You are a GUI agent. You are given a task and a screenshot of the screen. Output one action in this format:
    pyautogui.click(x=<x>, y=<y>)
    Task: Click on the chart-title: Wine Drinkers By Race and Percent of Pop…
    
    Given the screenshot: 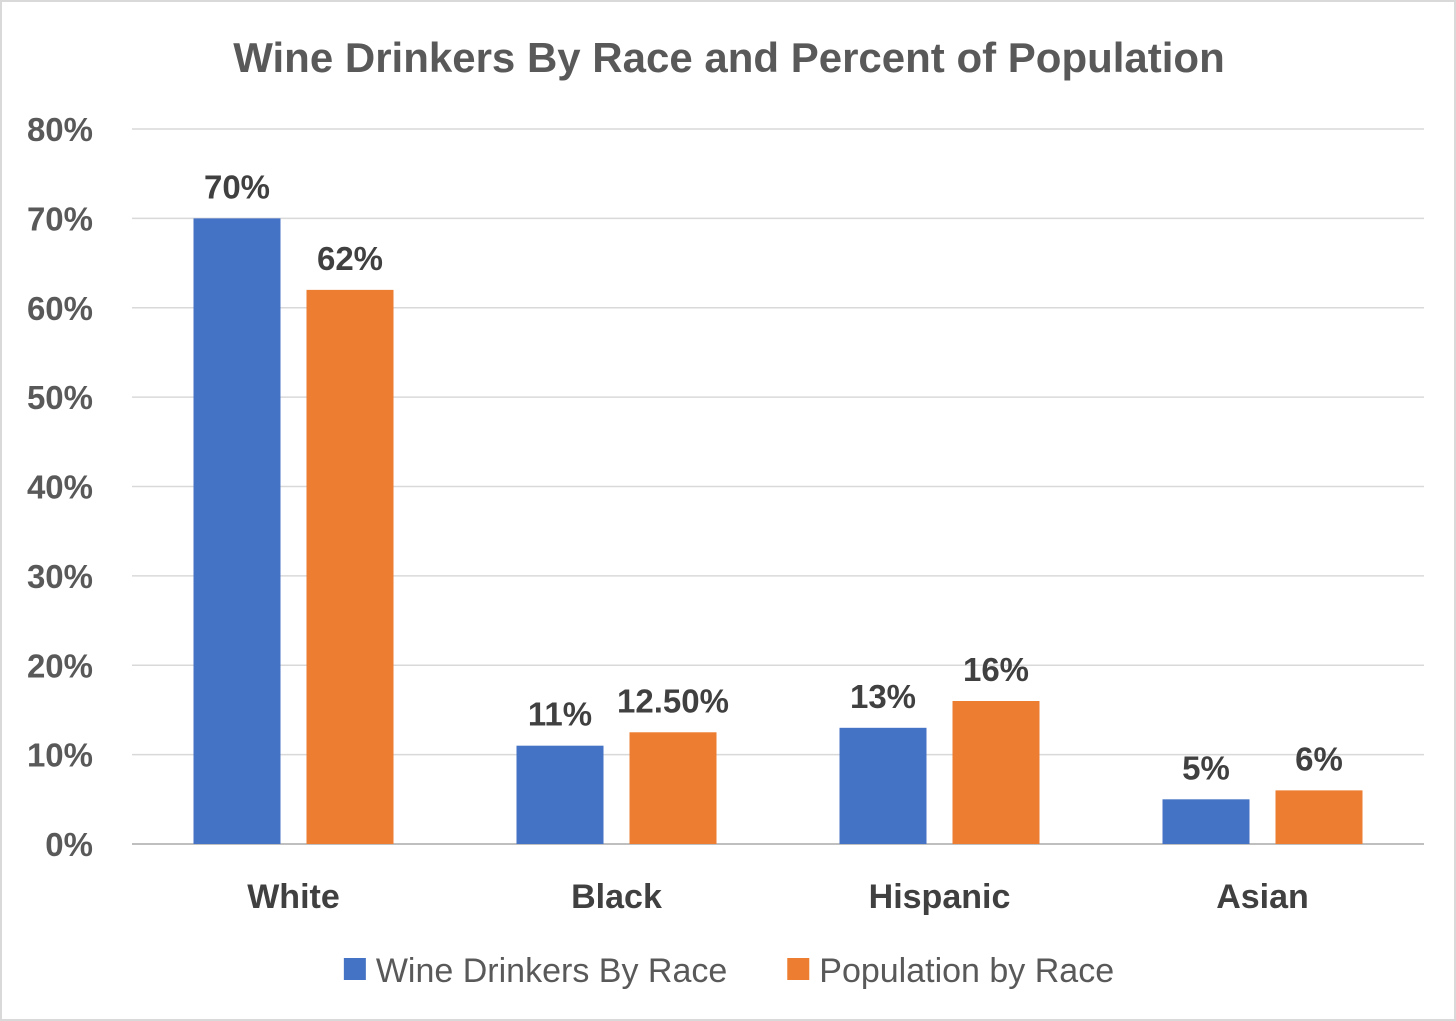 What is the action you would take?
    pyautogui.click(x=729, y=57)
    